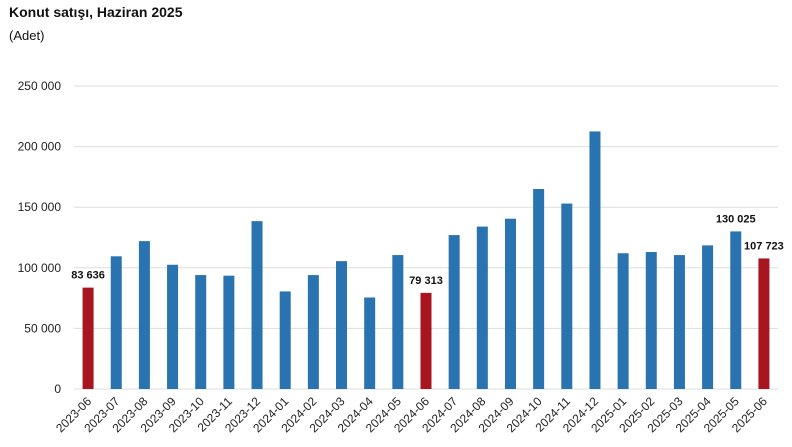  What do you see at coordinates (736, 219) in the screenshot?
I see `data-label: 130 025` at bounding box center [736, 219].